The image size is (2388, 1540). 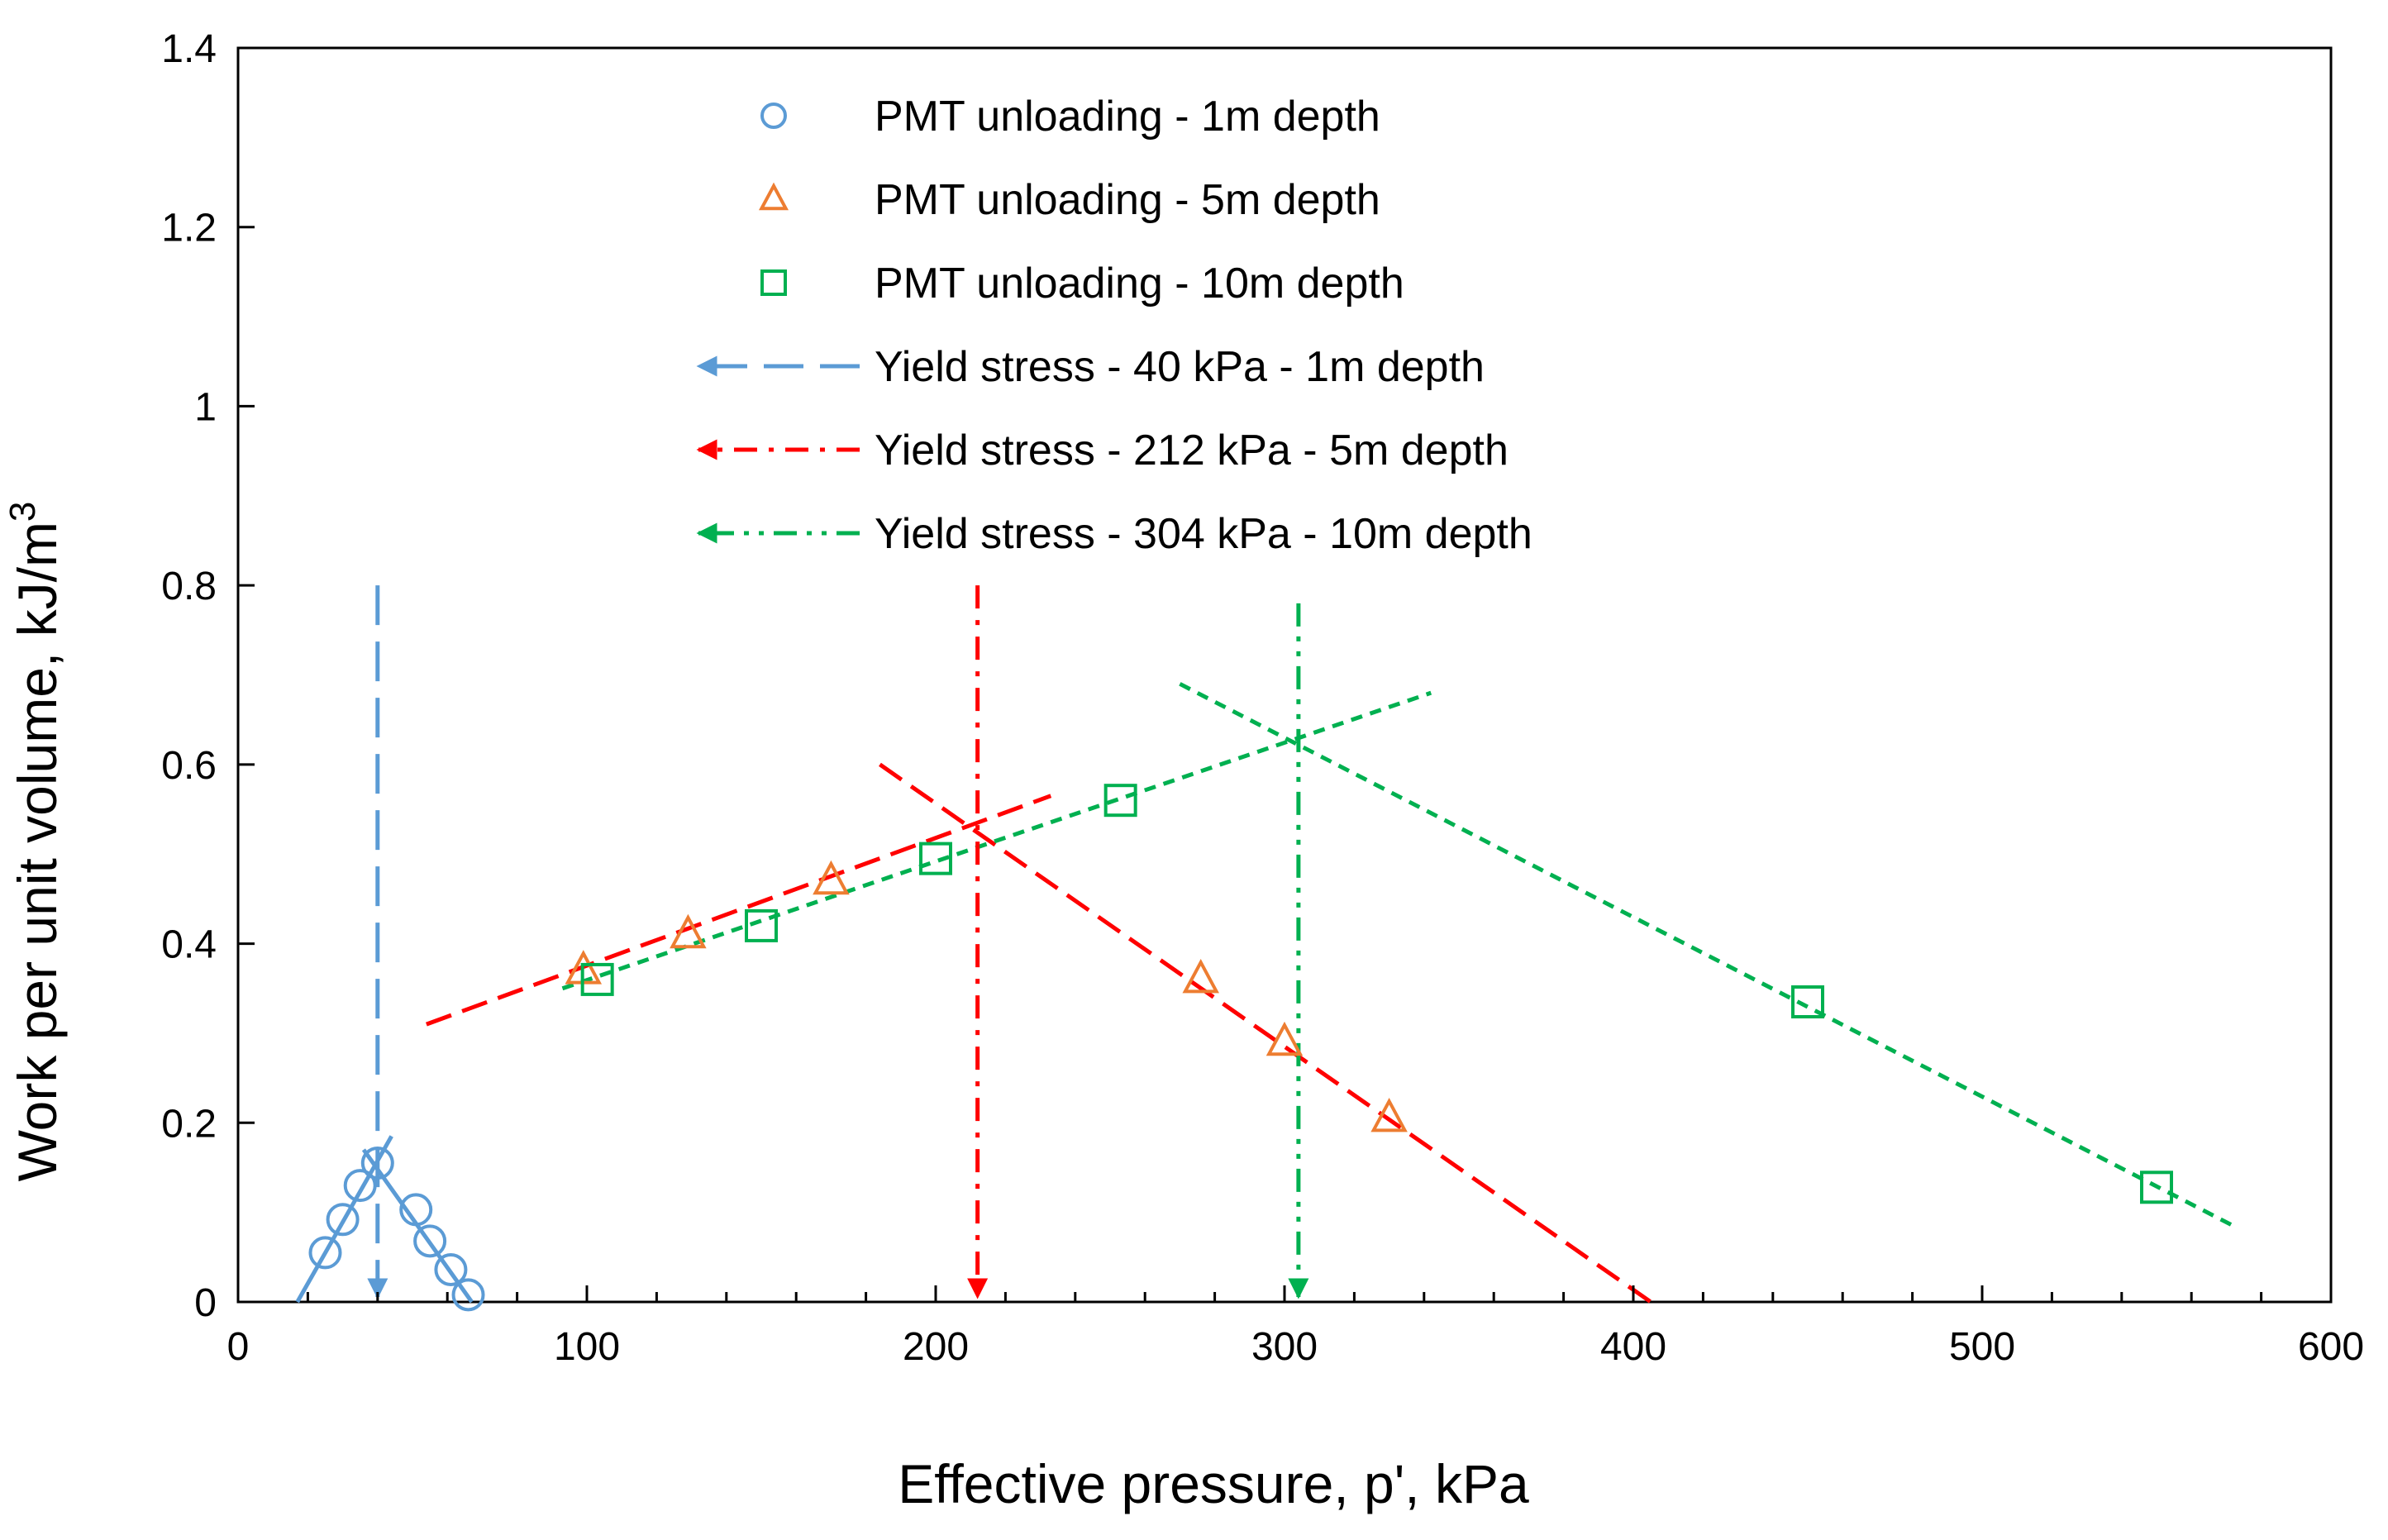 What do you see at coordinates (1180, 367) in the screenshot?
I see `legend-label: Yield stress - 40 kPa - 1m depth` at bounding box center [1180, 367].